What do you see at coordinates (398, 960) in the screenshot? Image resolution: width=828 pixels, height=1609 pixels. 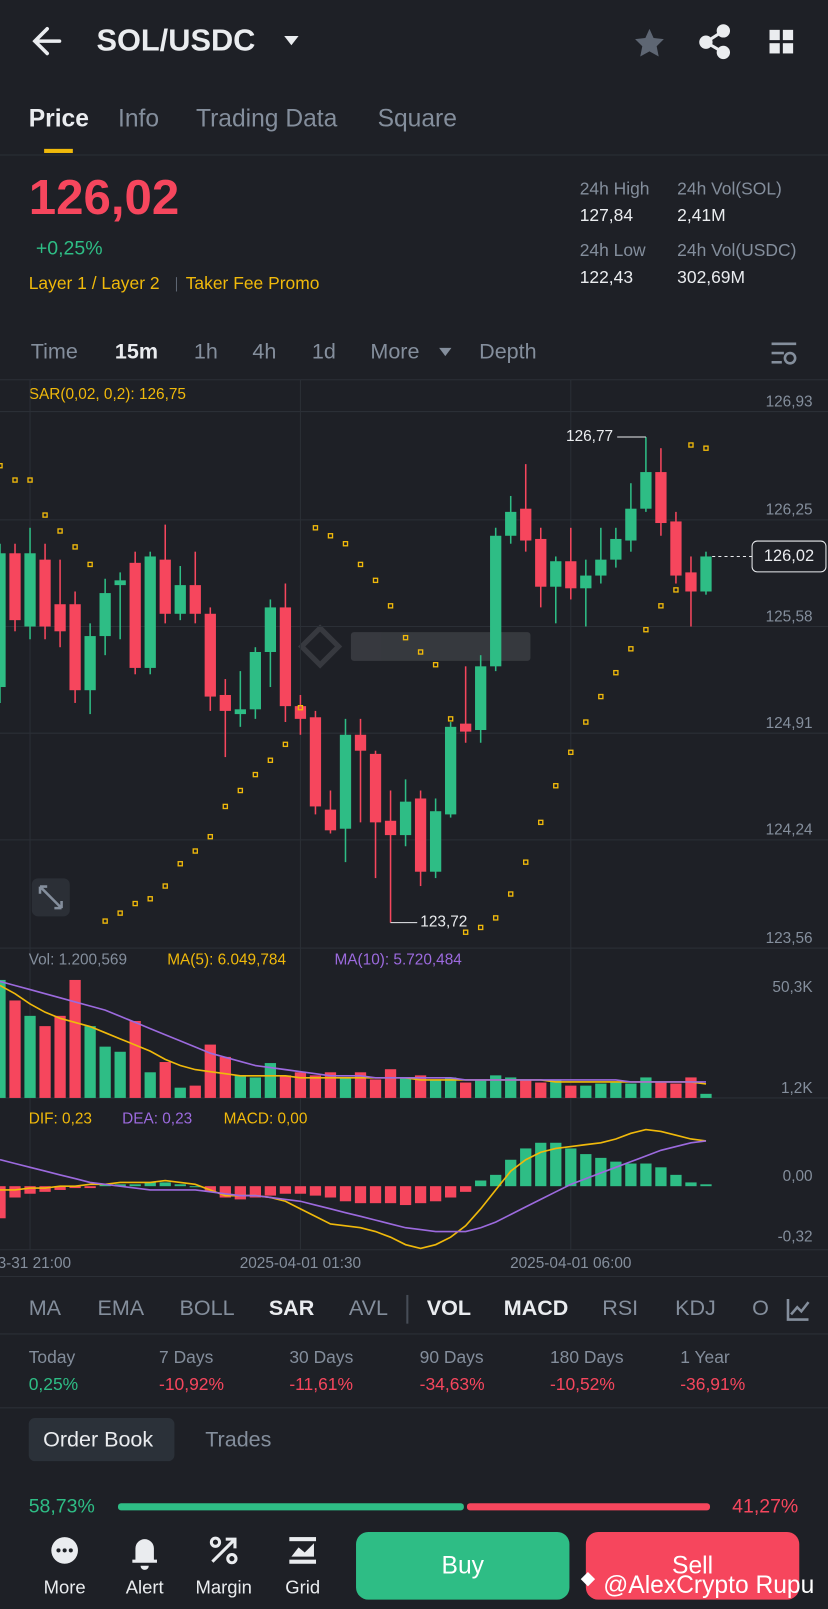 I see `volume-legend: MA(10): 5.720,484` at bounding box center [398, 960].